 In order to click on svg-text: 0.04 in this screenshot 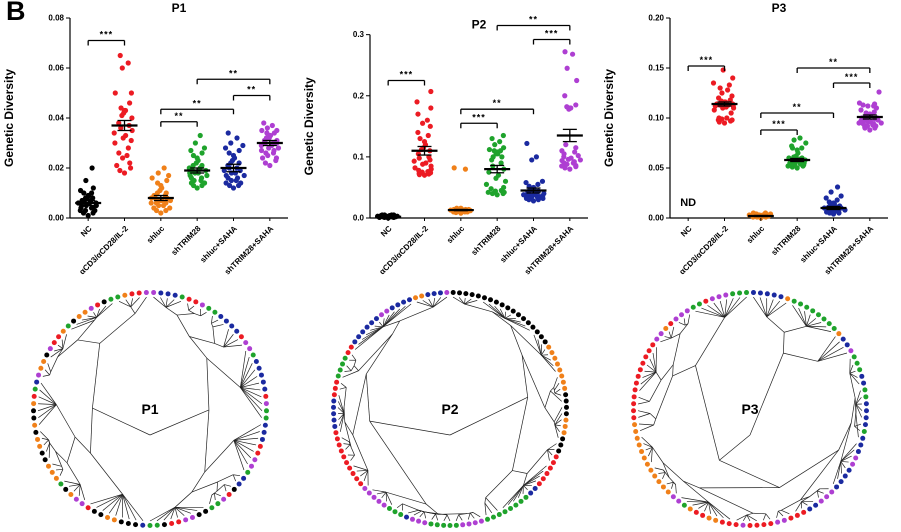, I will do `click(56, 118)`.